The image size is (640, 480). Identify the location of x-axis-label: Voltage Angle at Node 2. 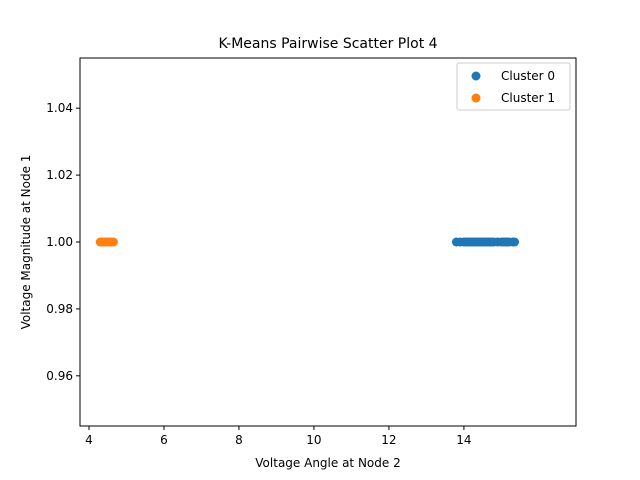
(327, 463).